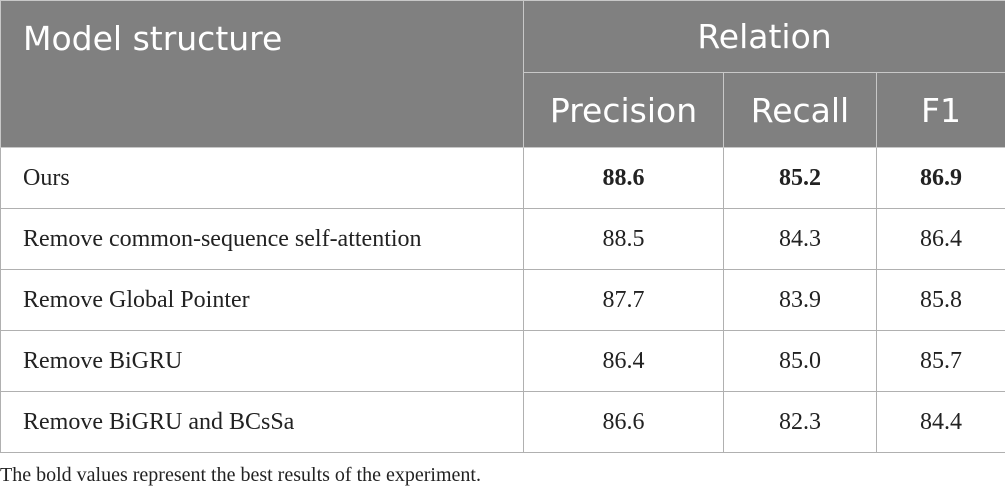 Image resolution: width=1005 pixels, height=500 pixels. Describe the element at coordinates (763, 36) in the screenshot. I see `relation-header: Relation` at that location.